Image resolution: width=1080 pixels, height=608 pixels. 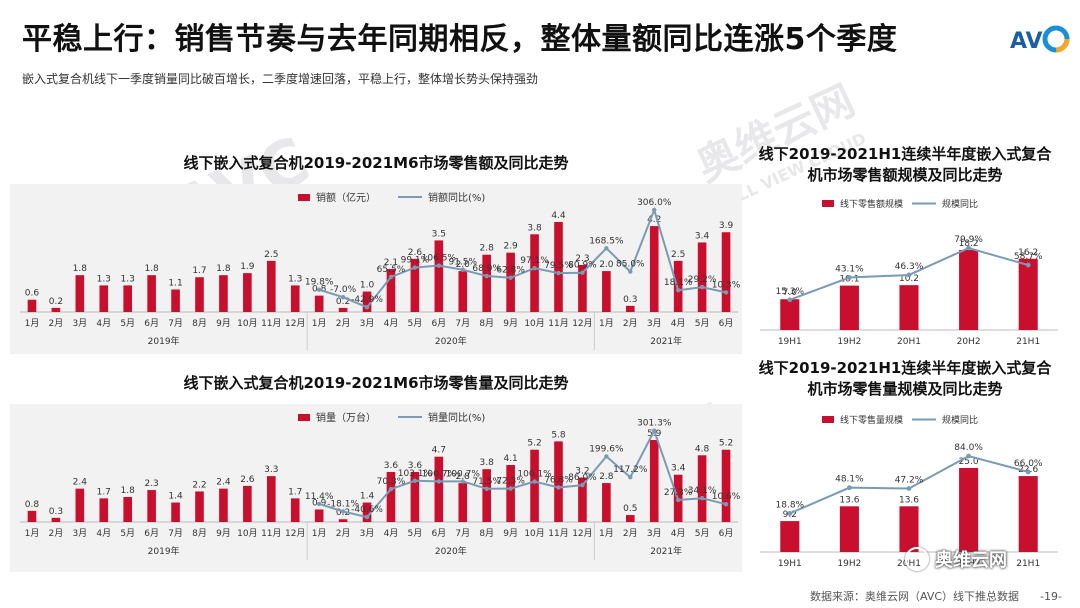 I want to click on yoy-label: 68.9%, so click(x=486, y=269).